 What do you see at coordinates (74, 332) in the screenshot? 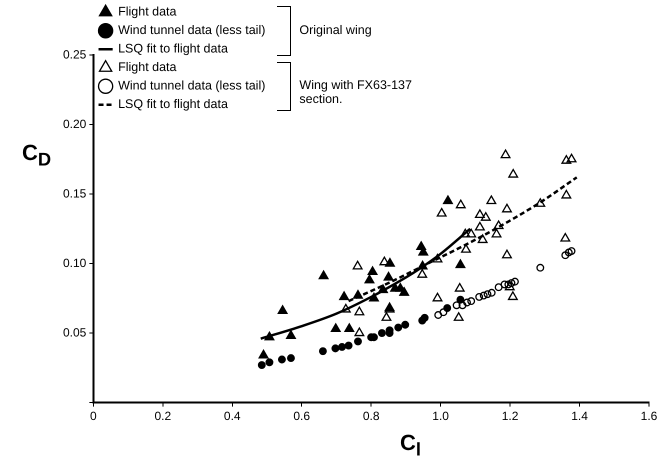
I see `y-tick-label: 0.05` at bounding box center [74, 332].